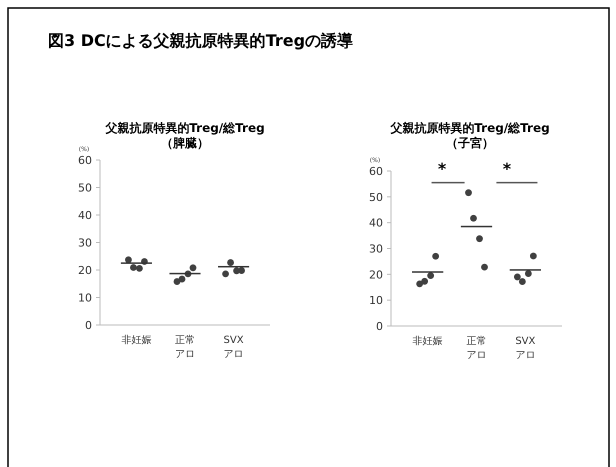 The image size is (616, 467). What do you see at coordinates (469, 135) in the screenshot?
I see `chart-subtitle: 父親抗原特異的Treg/総Treg （子宮）` at bounding box center [469, 135].